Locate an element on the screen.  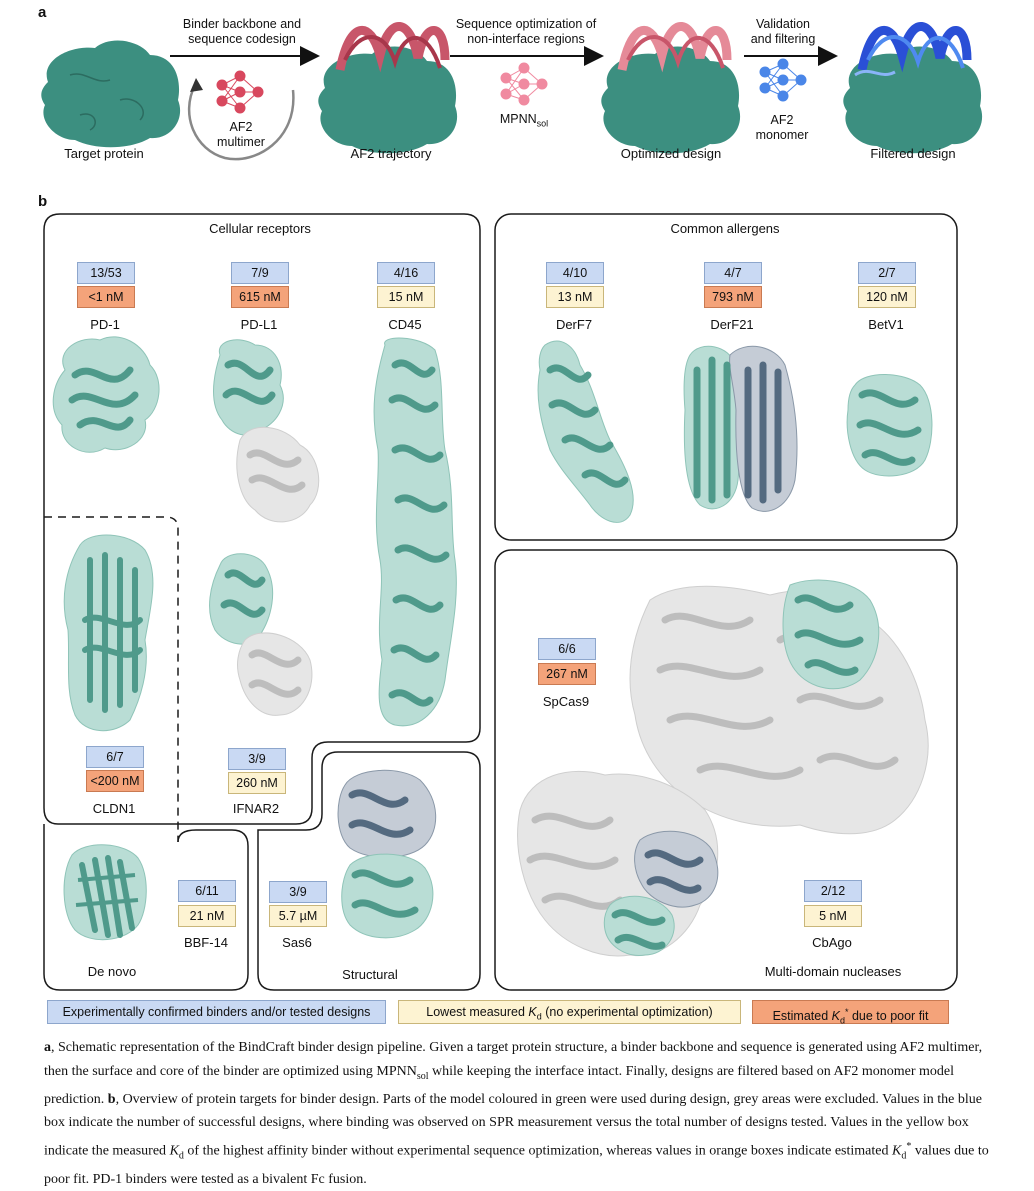
panel-a-letter: a is located at coordinates (42, 12).